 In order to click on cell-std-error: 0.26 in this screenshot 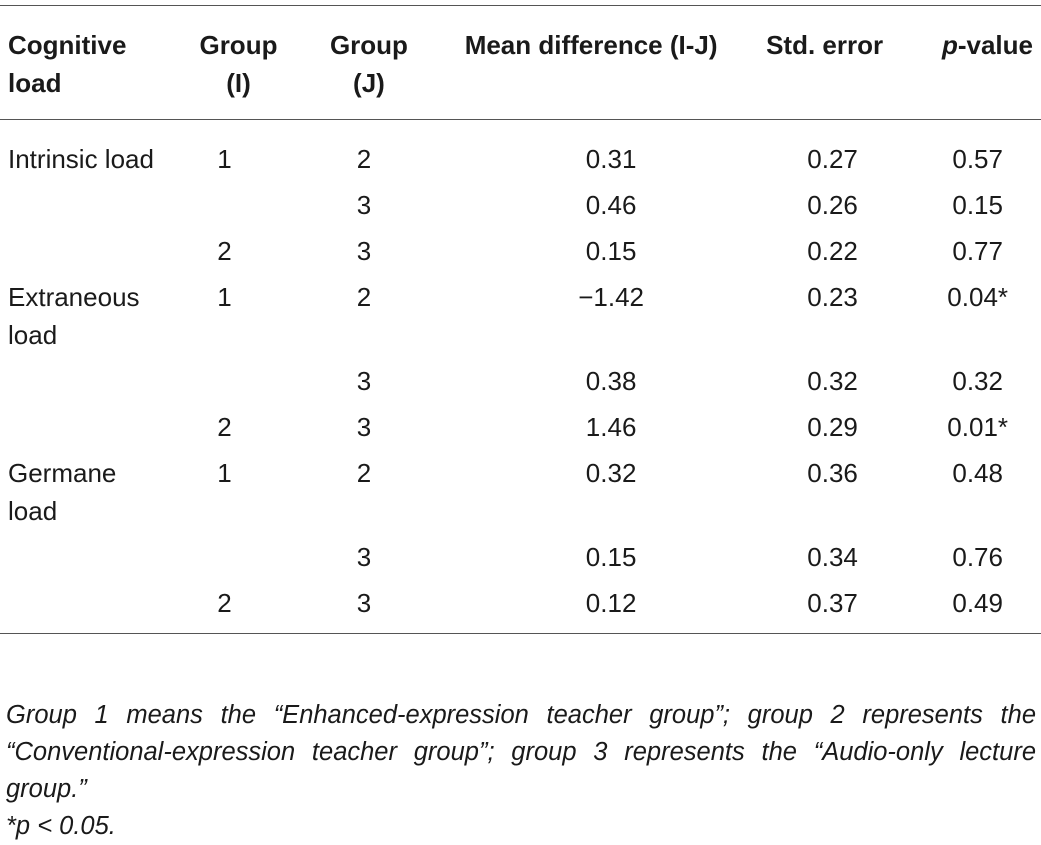, I will do `click(832, 205)`.